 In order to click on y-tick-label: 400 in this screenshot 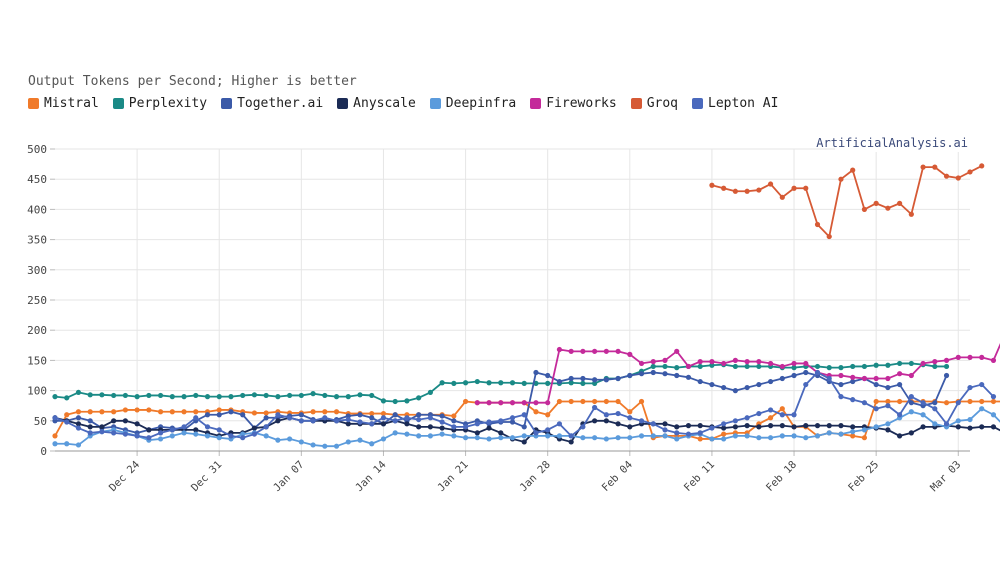, I will do `click(37, 209)`.